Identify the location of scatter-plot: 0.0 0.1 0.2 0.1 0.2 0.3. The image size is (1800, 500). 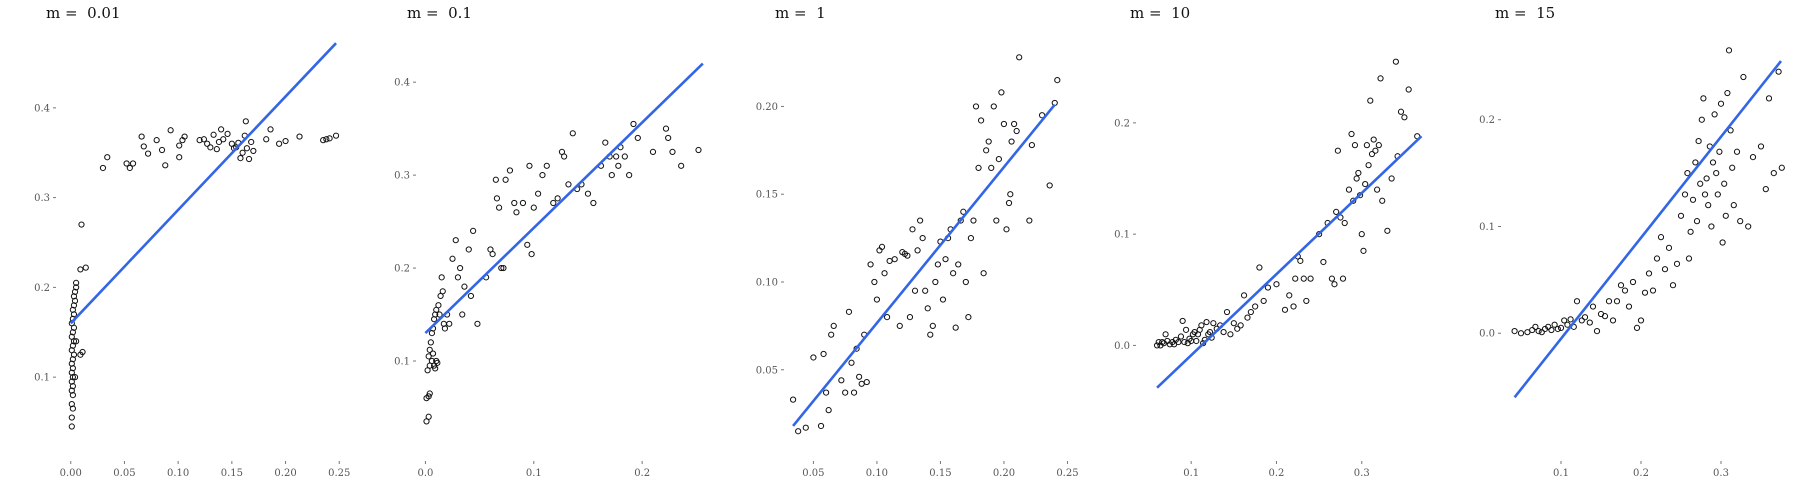
(1632, 263).